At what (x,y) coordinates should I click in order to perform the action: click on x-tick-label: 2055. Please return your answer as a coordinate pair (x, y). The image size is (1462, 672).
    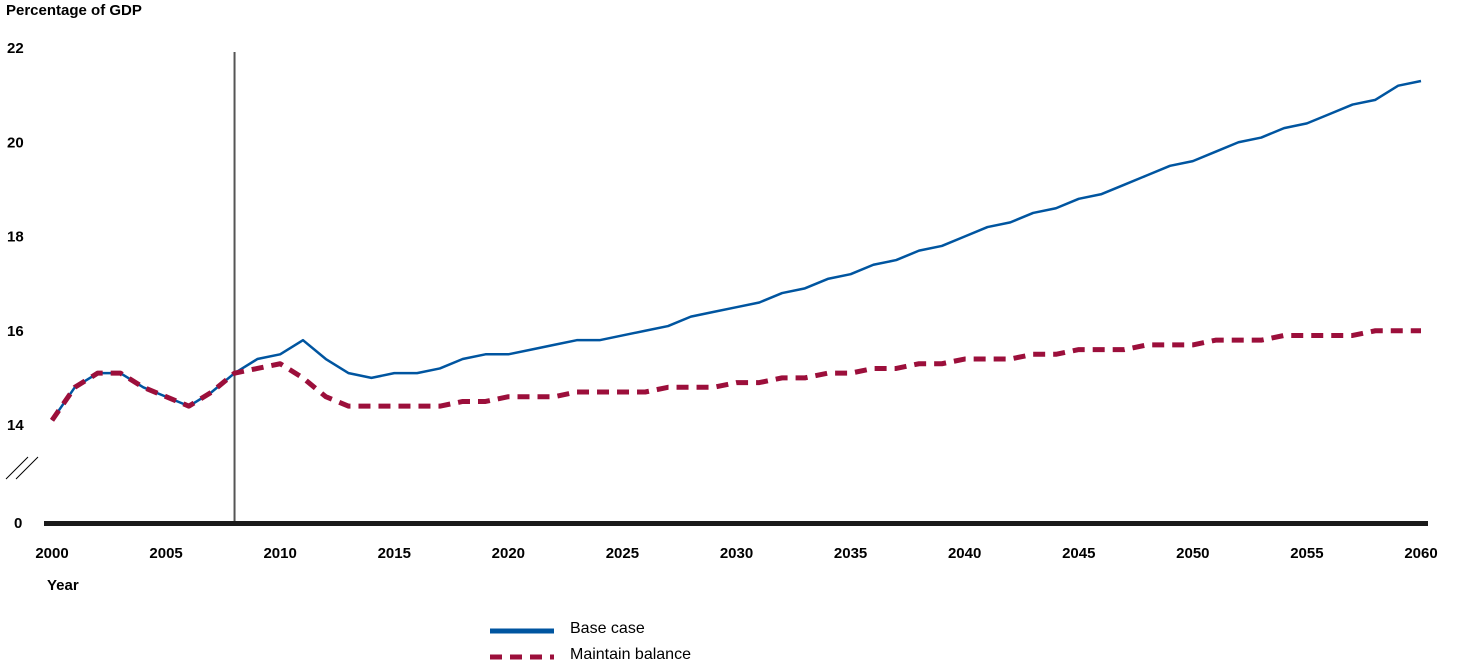
    Looking at the image, I should click on (1306, 553).